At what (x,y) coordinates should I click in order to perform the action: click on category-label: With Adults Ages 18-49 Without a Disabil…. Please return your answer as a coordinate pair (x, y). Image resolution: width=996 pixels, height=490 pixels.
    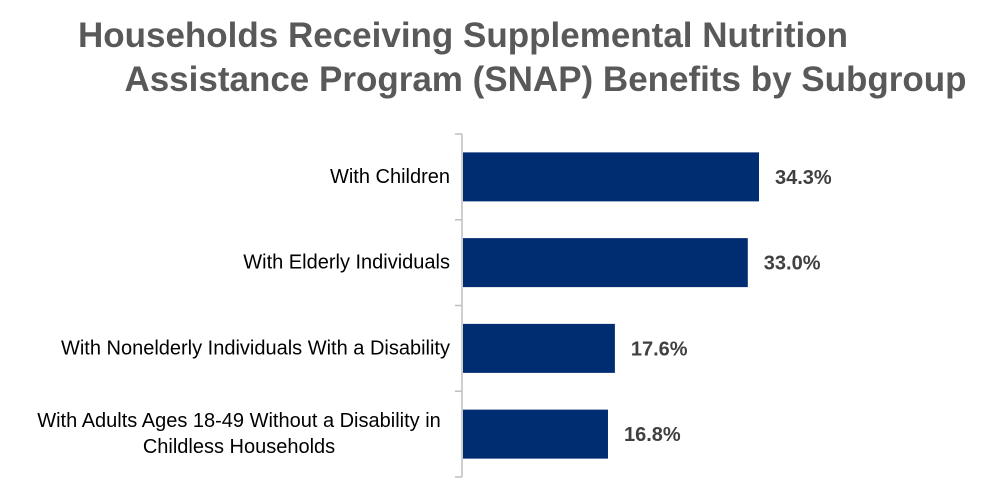
    Looking at the image, I should click on (239, 434).